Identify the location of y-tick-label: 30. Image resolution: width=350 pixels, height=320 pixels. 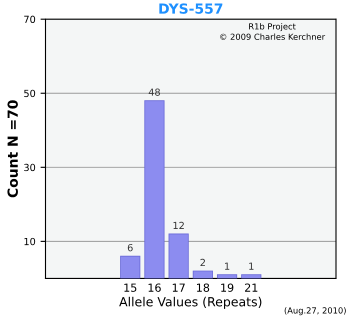
(30, 168).